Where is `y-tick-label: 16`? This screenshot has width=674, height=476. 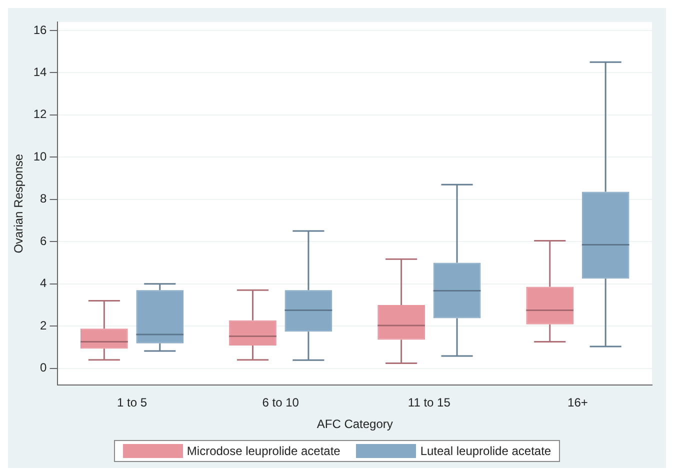 y-tick-label: 16 is located at coordinates (40, 29).